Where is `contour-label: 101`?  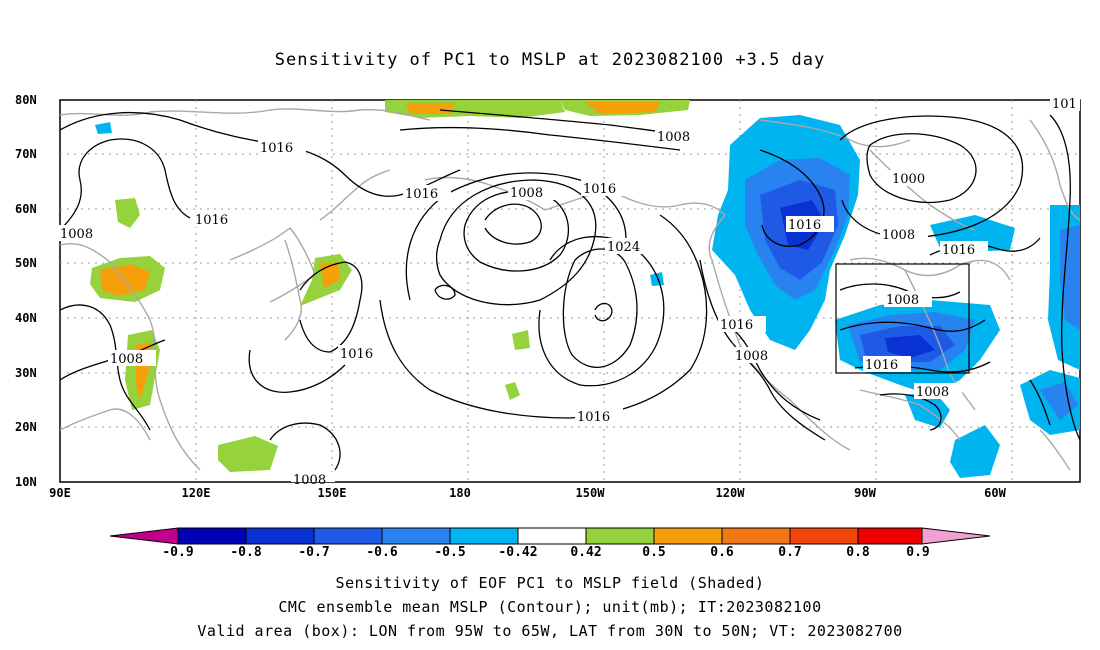 contour-label: 101 is located at coordinates (1065, 103).